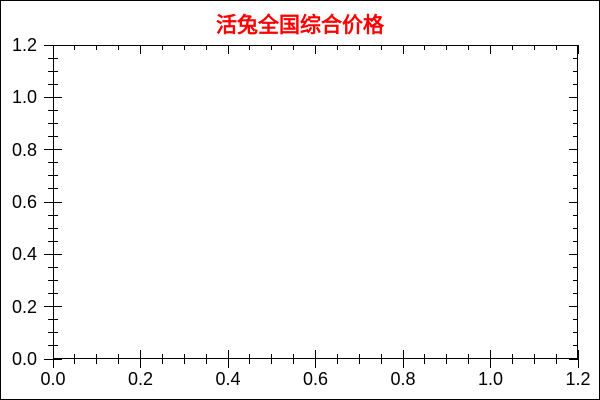 This screenshot has width=600, height=400. Describe the element at coordinates (578, 379) in the screenshot. I see `x-tick-label: 1.2` at that location.